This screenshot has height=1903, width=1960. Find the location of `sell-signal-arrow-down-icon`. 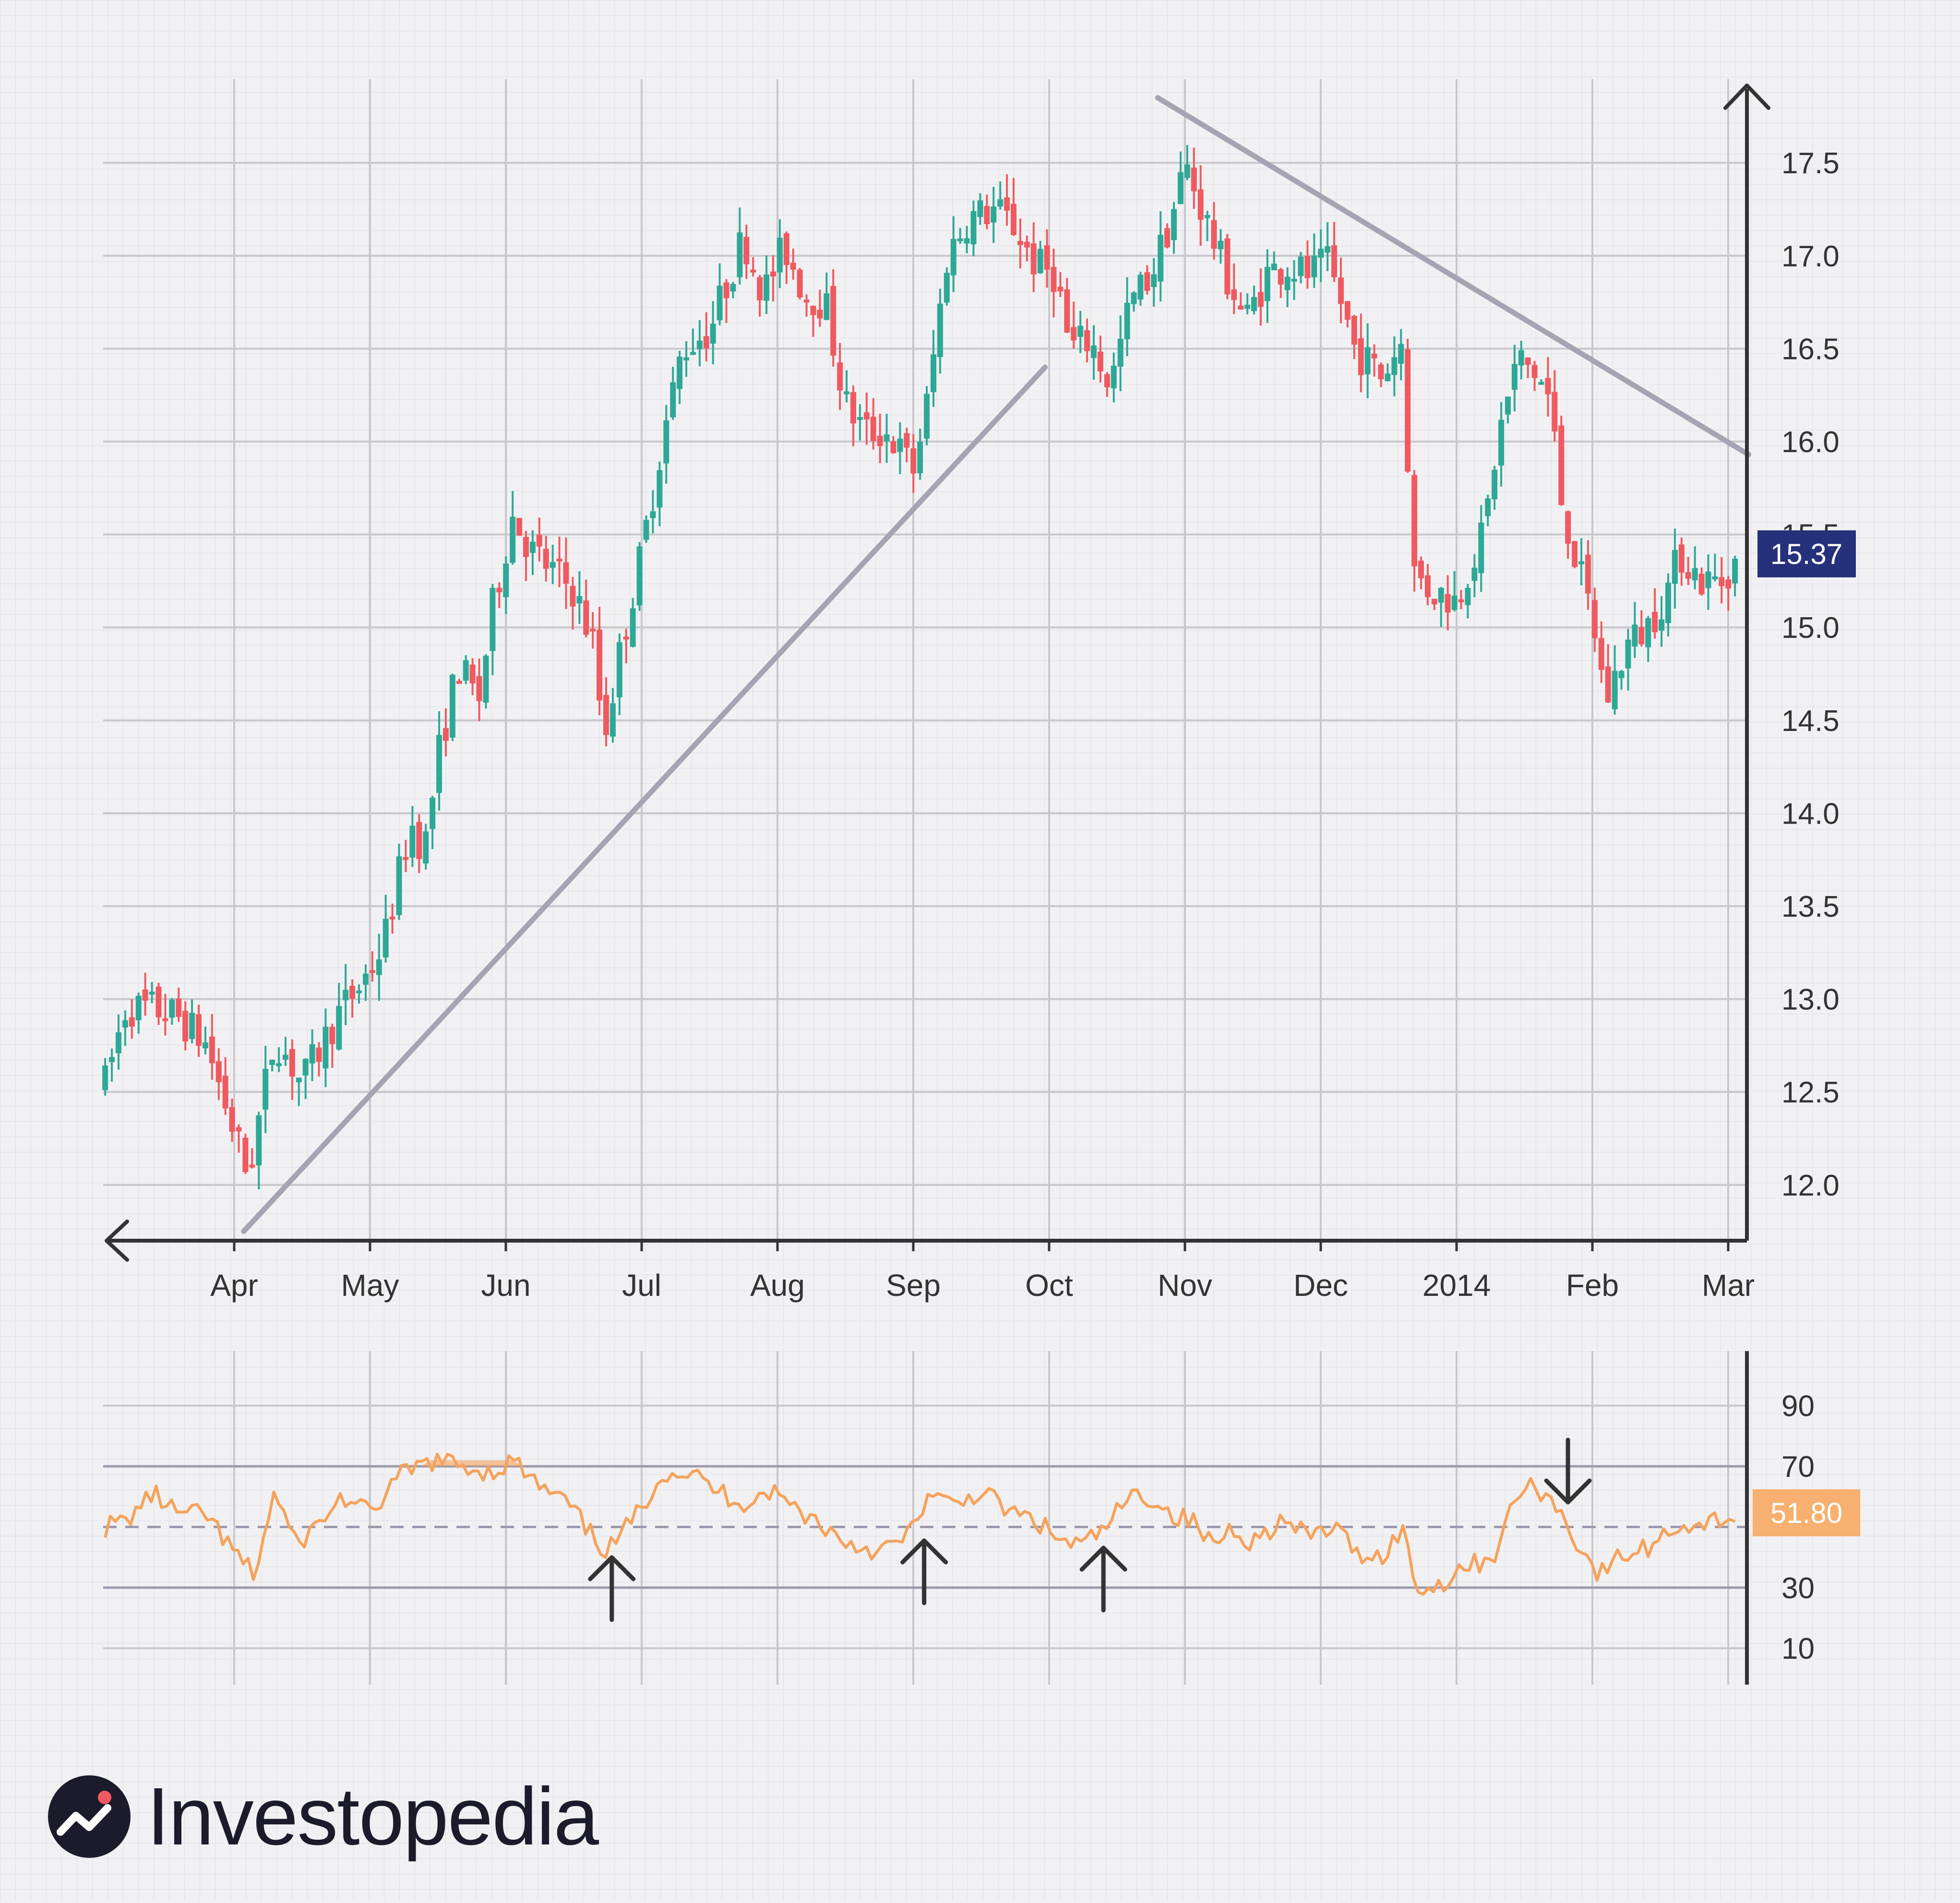

sell-signal-arrow-down-icon is located at coordinates (1568, 1471).